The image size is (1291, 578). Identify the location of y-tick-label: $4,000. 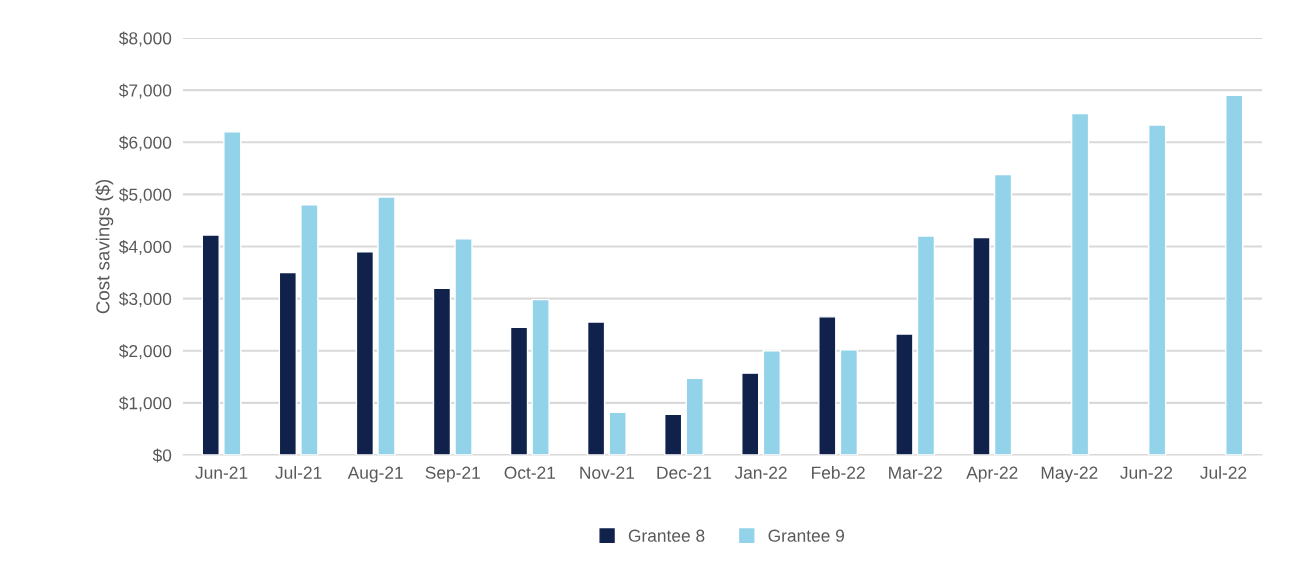
(145, 247).